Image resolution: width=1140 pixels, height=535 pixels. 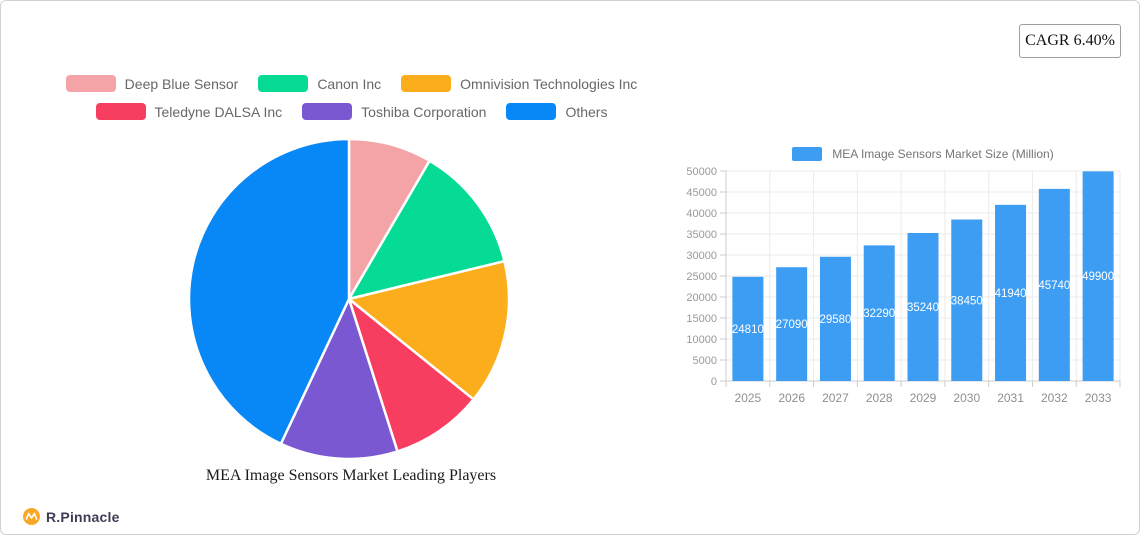 I want to click on pie-slice-canon-inc, so click(x=426, y=230).